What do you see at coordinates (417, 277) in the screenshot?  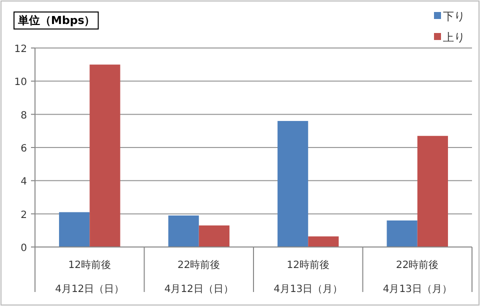 I see `category-label: 22時前後 4月13日（月）` at bounding box center [417, 277].